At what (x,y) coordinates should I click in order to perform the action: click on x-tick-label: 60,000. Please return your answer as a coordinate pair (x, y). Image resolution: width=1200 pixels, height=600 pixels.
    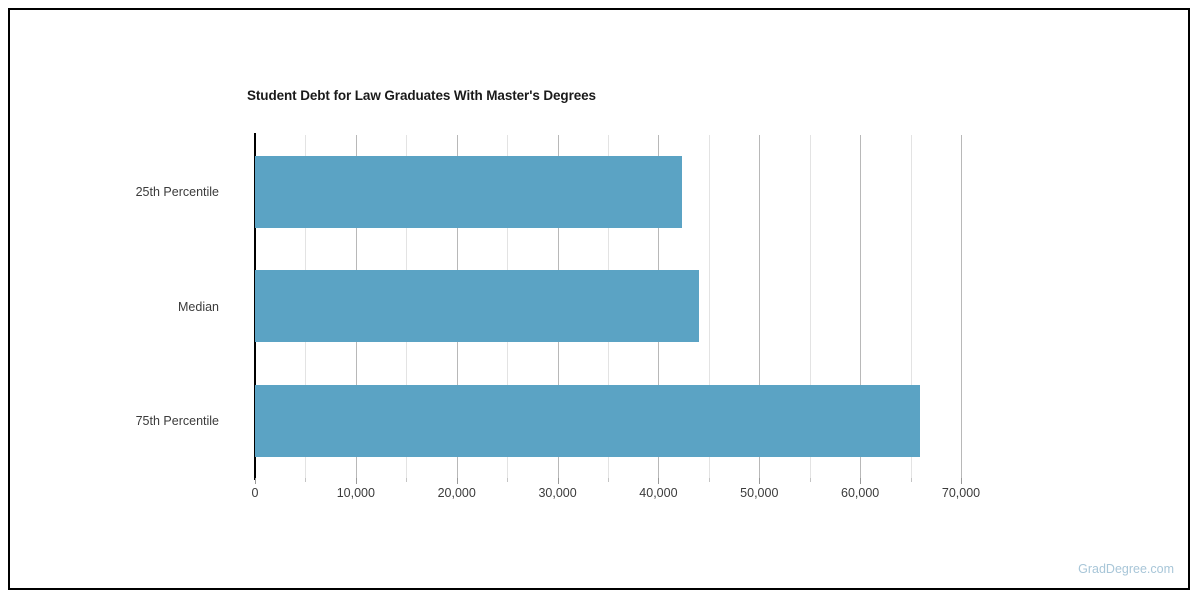
    Looking at the image, I should click on (860, 493).